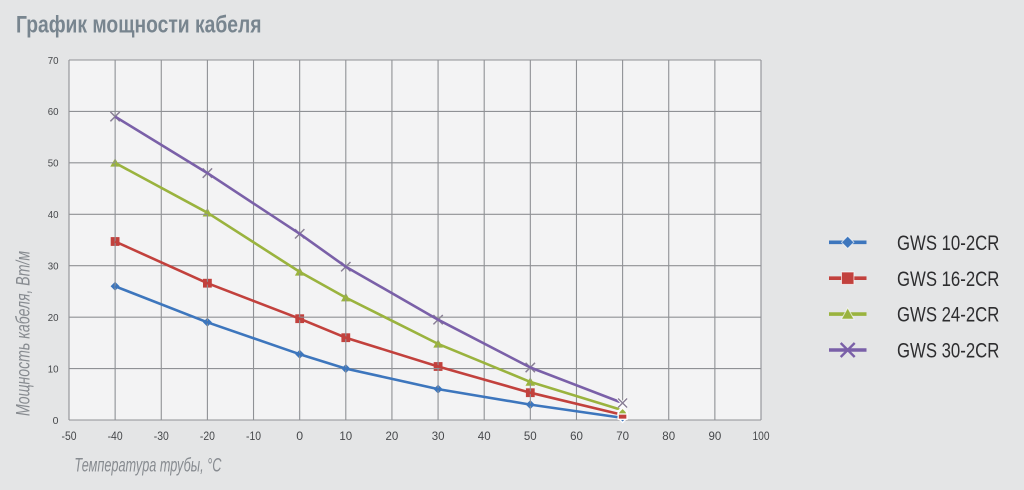  Describe the element at coordinates (948, 315) in the screenshot. I see `svg-text: GWS 24-2CR` at that location.